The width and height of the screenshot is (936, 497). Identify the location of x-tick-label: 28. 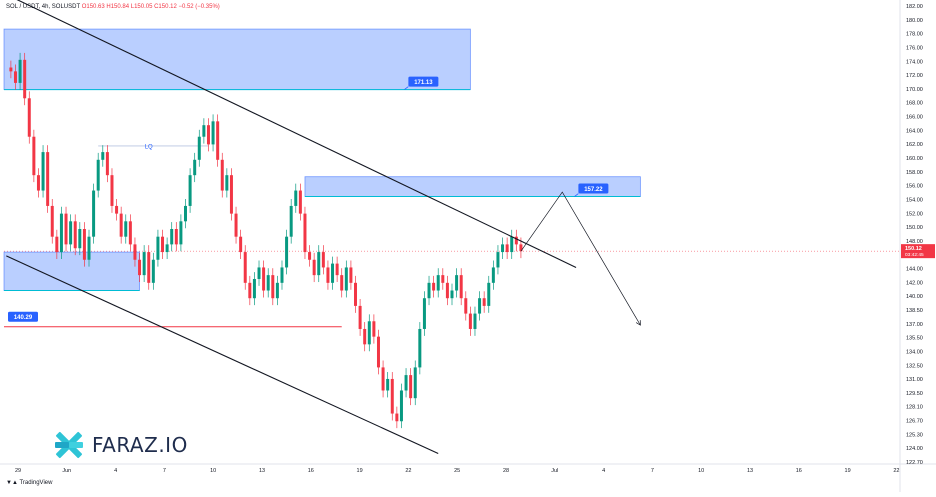
(506, 471).